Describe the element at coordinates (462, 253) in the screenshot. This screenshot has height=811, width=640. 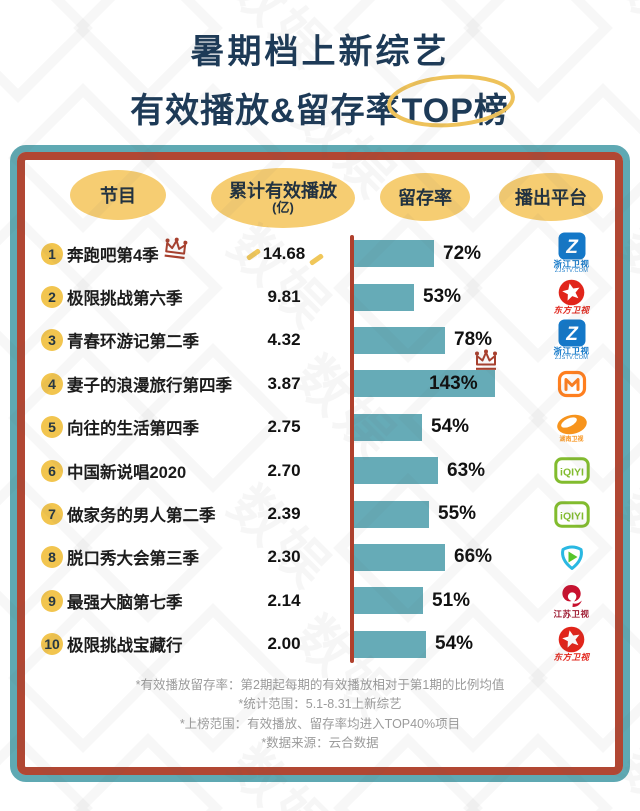
I see `retention-label: 72%` at that location.